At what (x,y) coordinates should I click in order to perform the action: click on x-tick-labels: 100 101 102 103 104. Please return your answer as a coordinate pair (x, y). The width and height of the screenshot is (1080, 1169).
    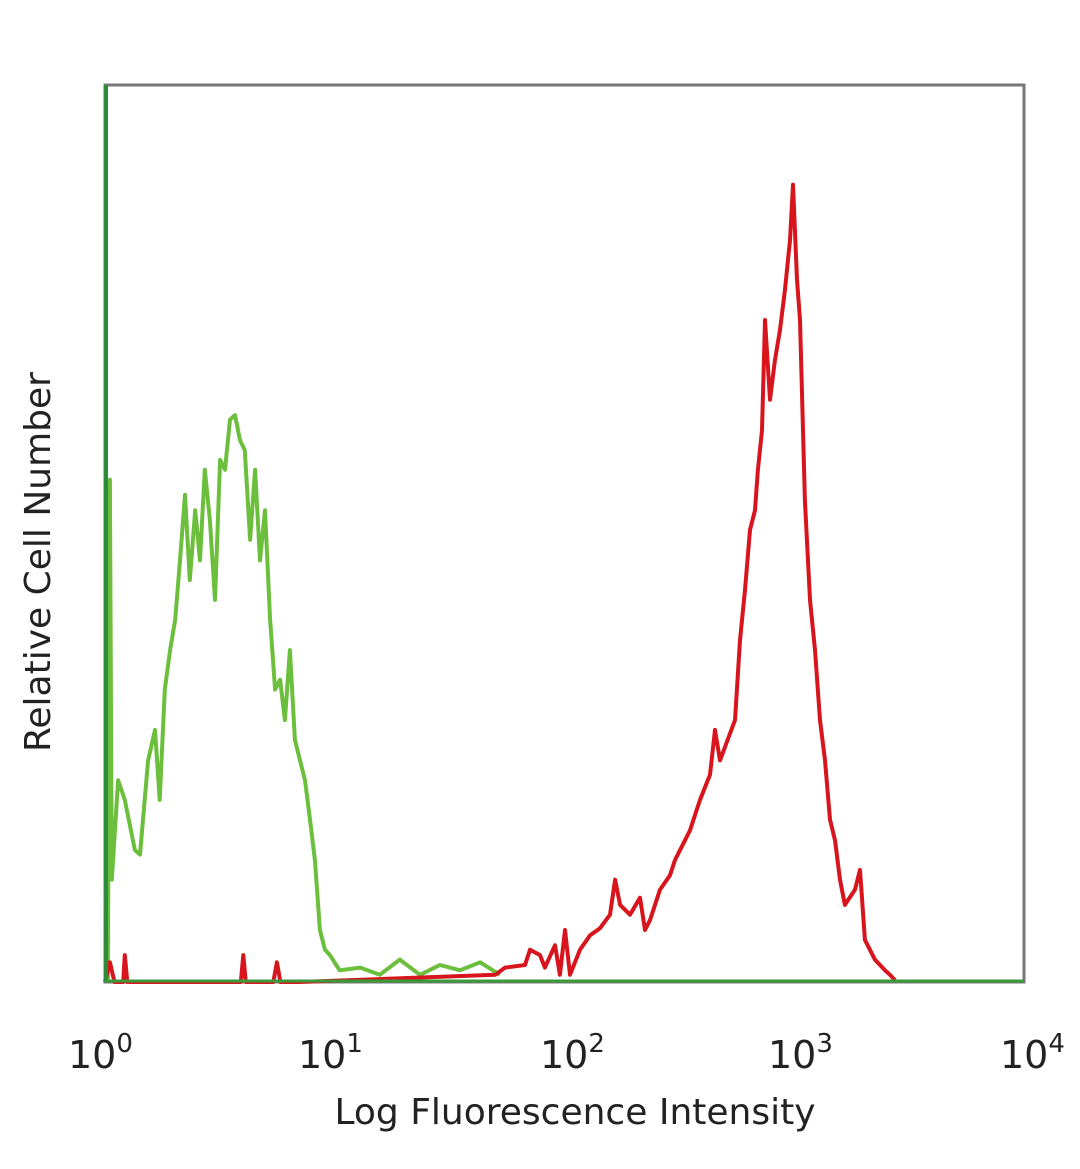
    Looking at the image, I should click on (566, 1053).